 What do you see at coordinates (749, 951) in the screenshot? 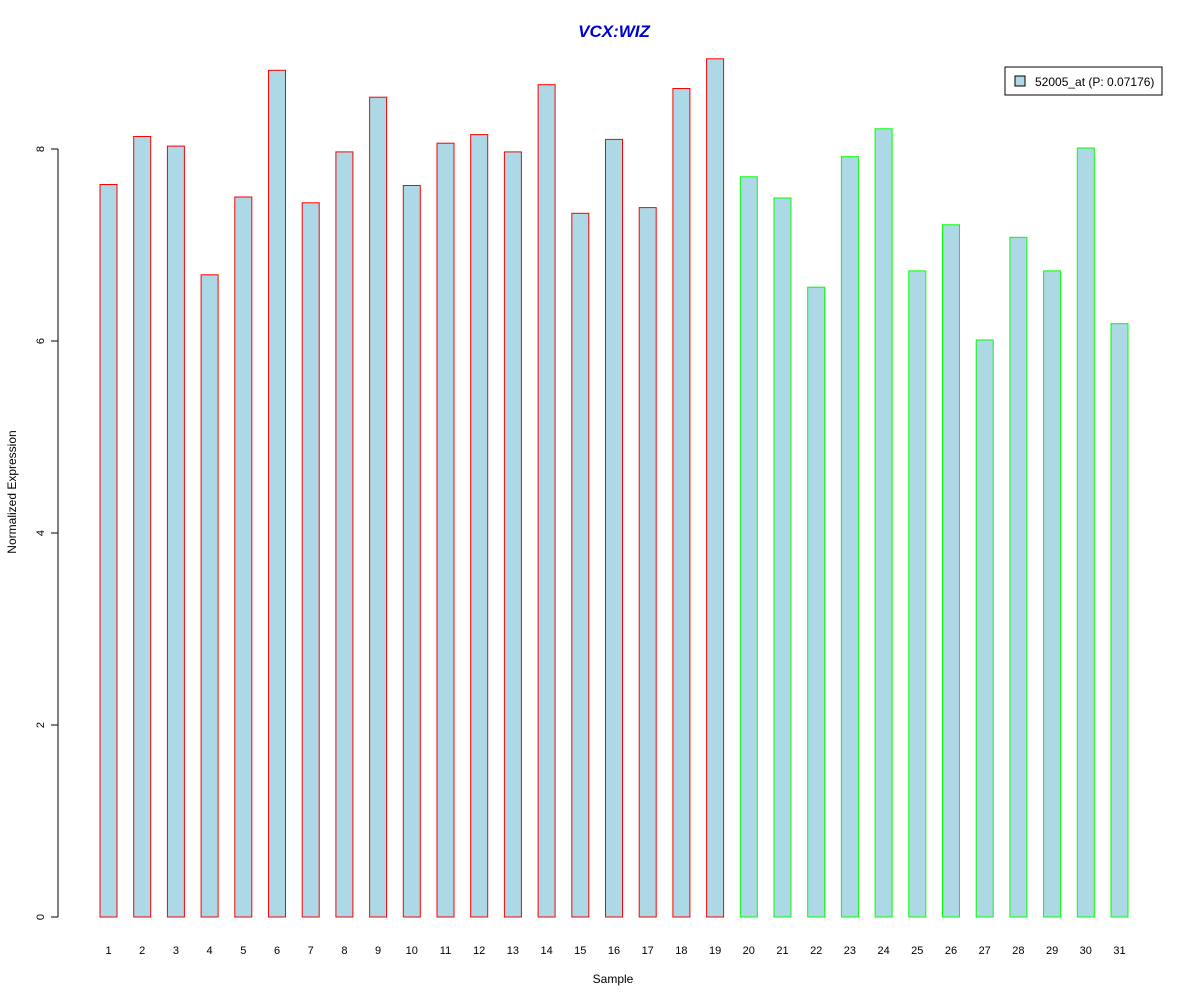
I see `x-tick-label: 20` at bounding box center [749, 951].